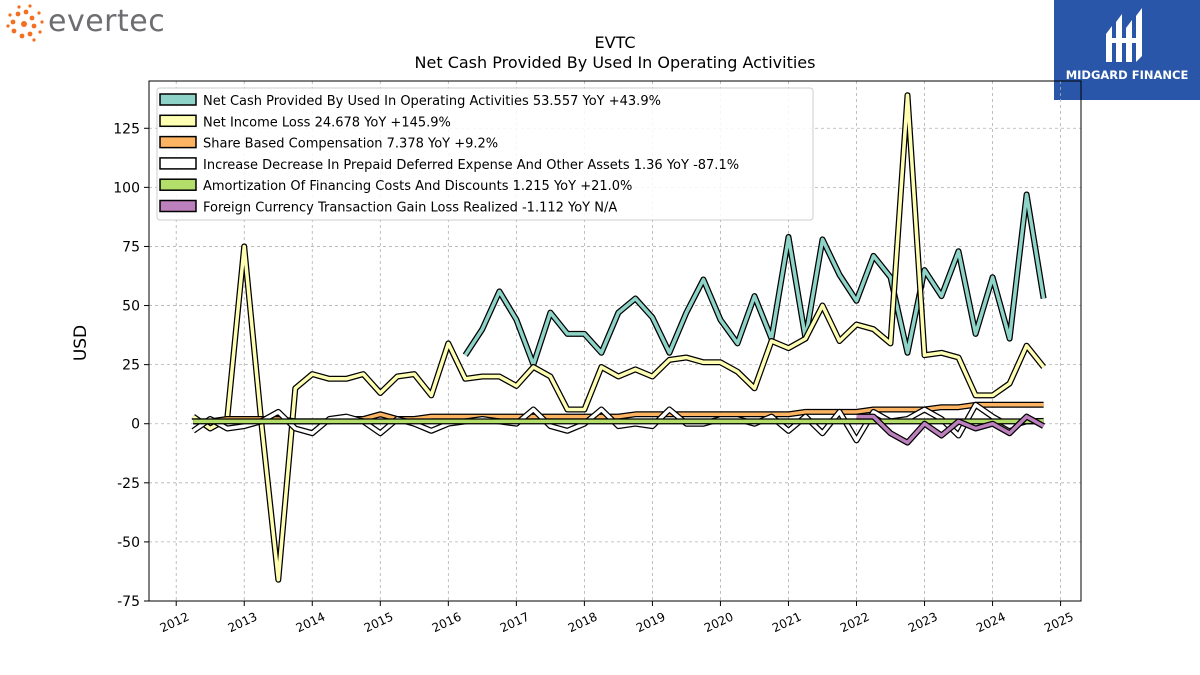 The width and height of the screenshot is (1200, 675). What do you see at coordinates (1059, 623) in the screenshot?
I see `x-tick-label: 2025` at bounding box center [1059, 623].